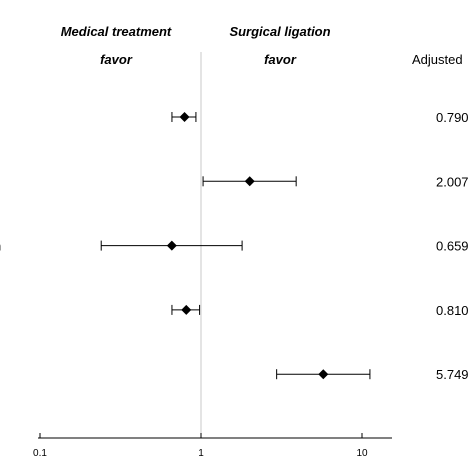  I want to click on left-header-line2: favor, so click(116, 59).